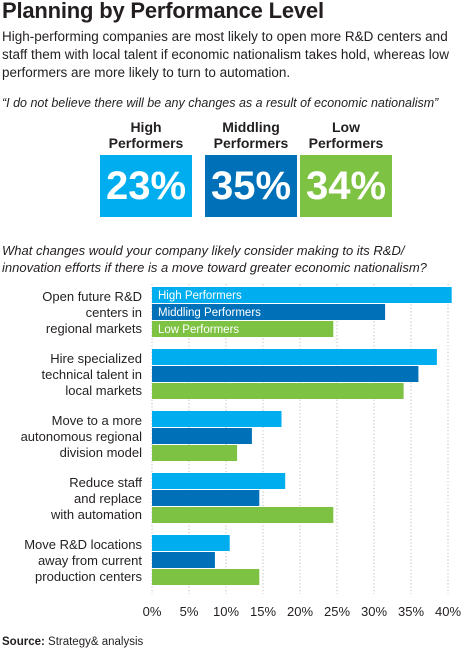 The width and height of the screenshot is (468, 652). I want to click on x-tick-label: 15%, so click(263, 611).